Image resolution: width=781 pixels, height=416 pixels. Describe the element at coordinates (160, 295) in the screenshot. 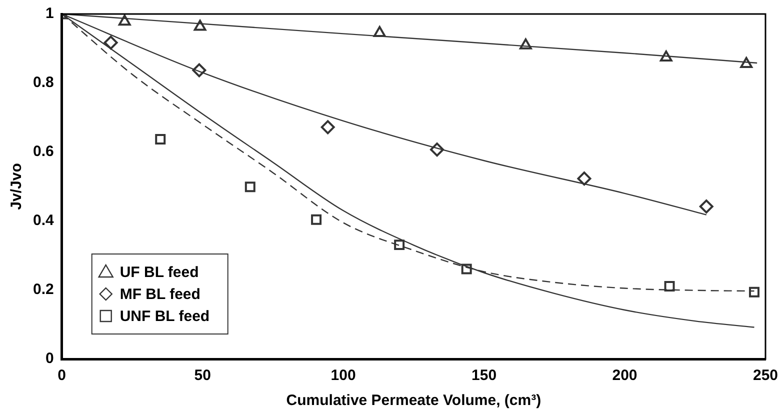

I see `legend-label: MF BL feed` at that location.